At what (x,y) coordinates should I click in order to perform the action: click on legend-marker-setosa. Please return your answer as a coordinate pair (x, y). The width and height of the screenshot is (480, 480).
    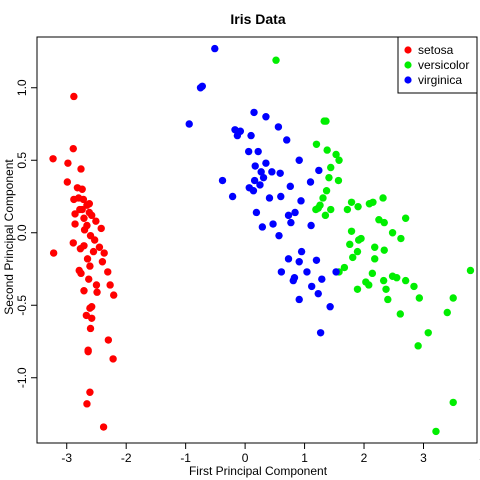
    Looking at the image, I should click on (408, 50).